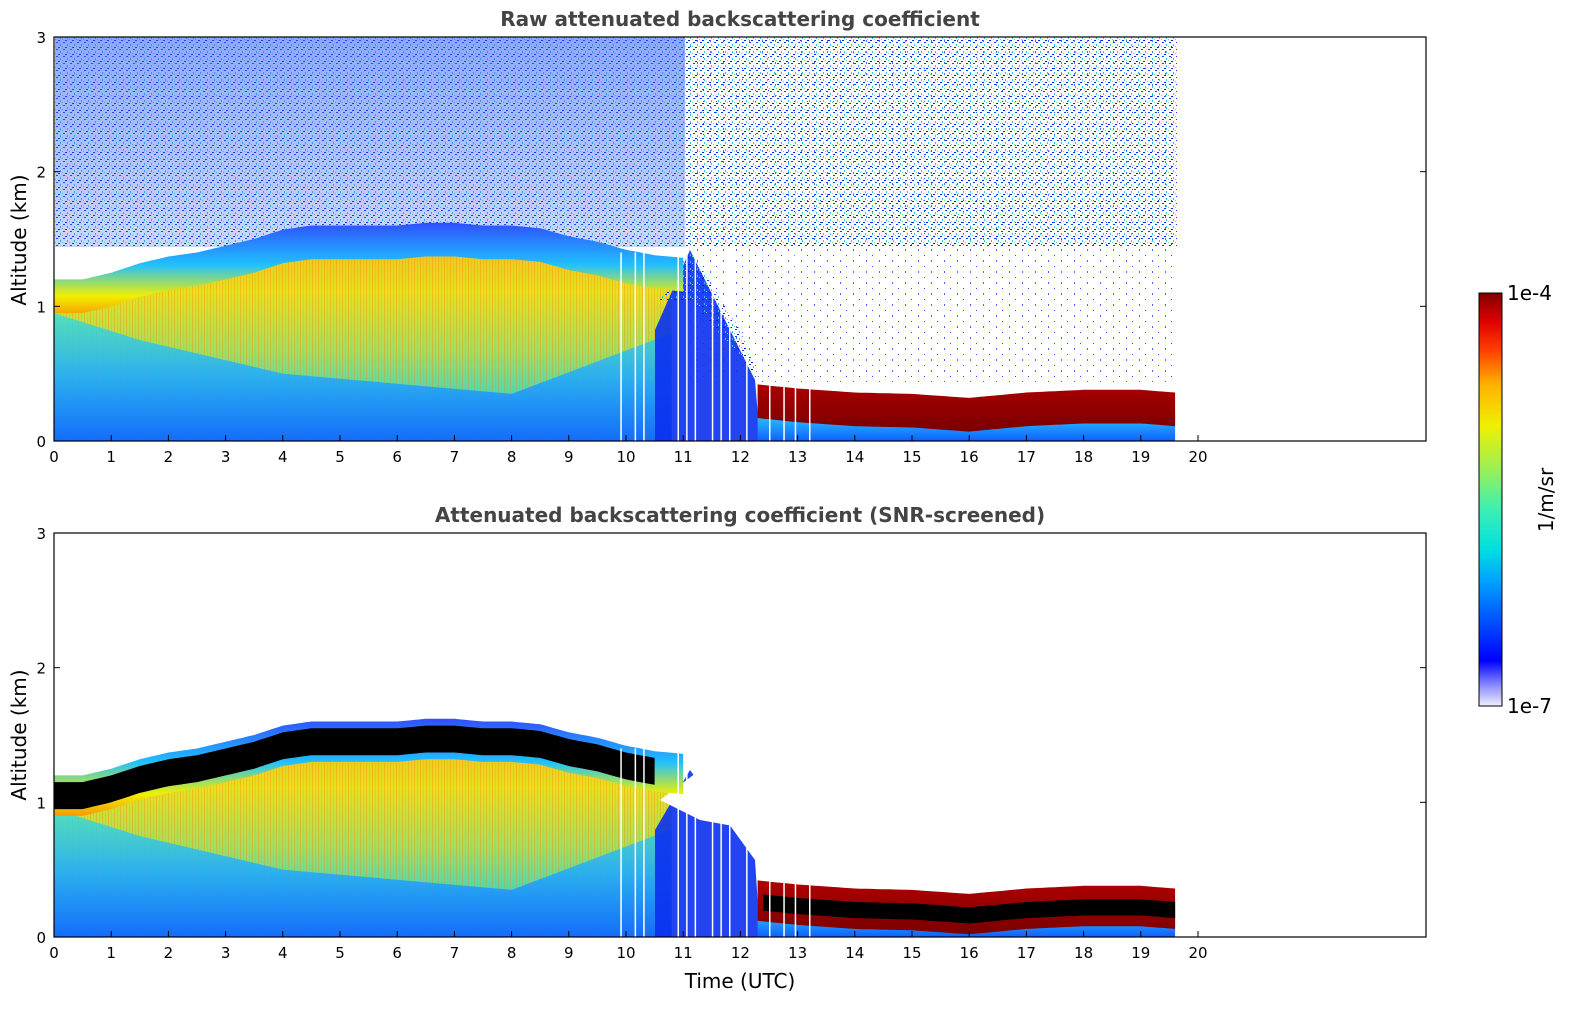  What do you see at coordinates (19, 734) in the screenshot?
I see `snr-ylabel: Altitude (km)` at bounding box center [19, 734].